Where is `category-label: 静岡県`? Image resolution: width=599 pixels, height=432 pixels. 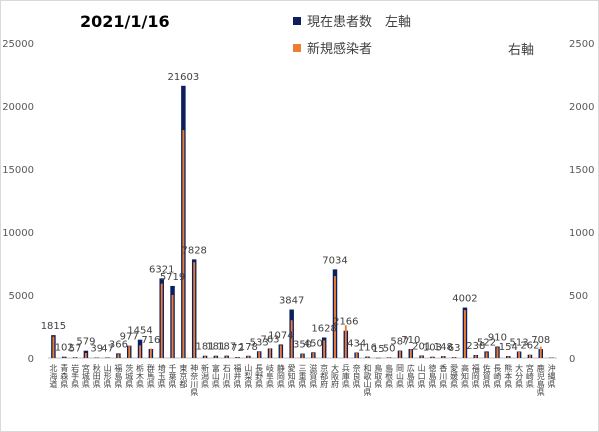
category-label: 静岡県 is located at coordinates (280, 376).